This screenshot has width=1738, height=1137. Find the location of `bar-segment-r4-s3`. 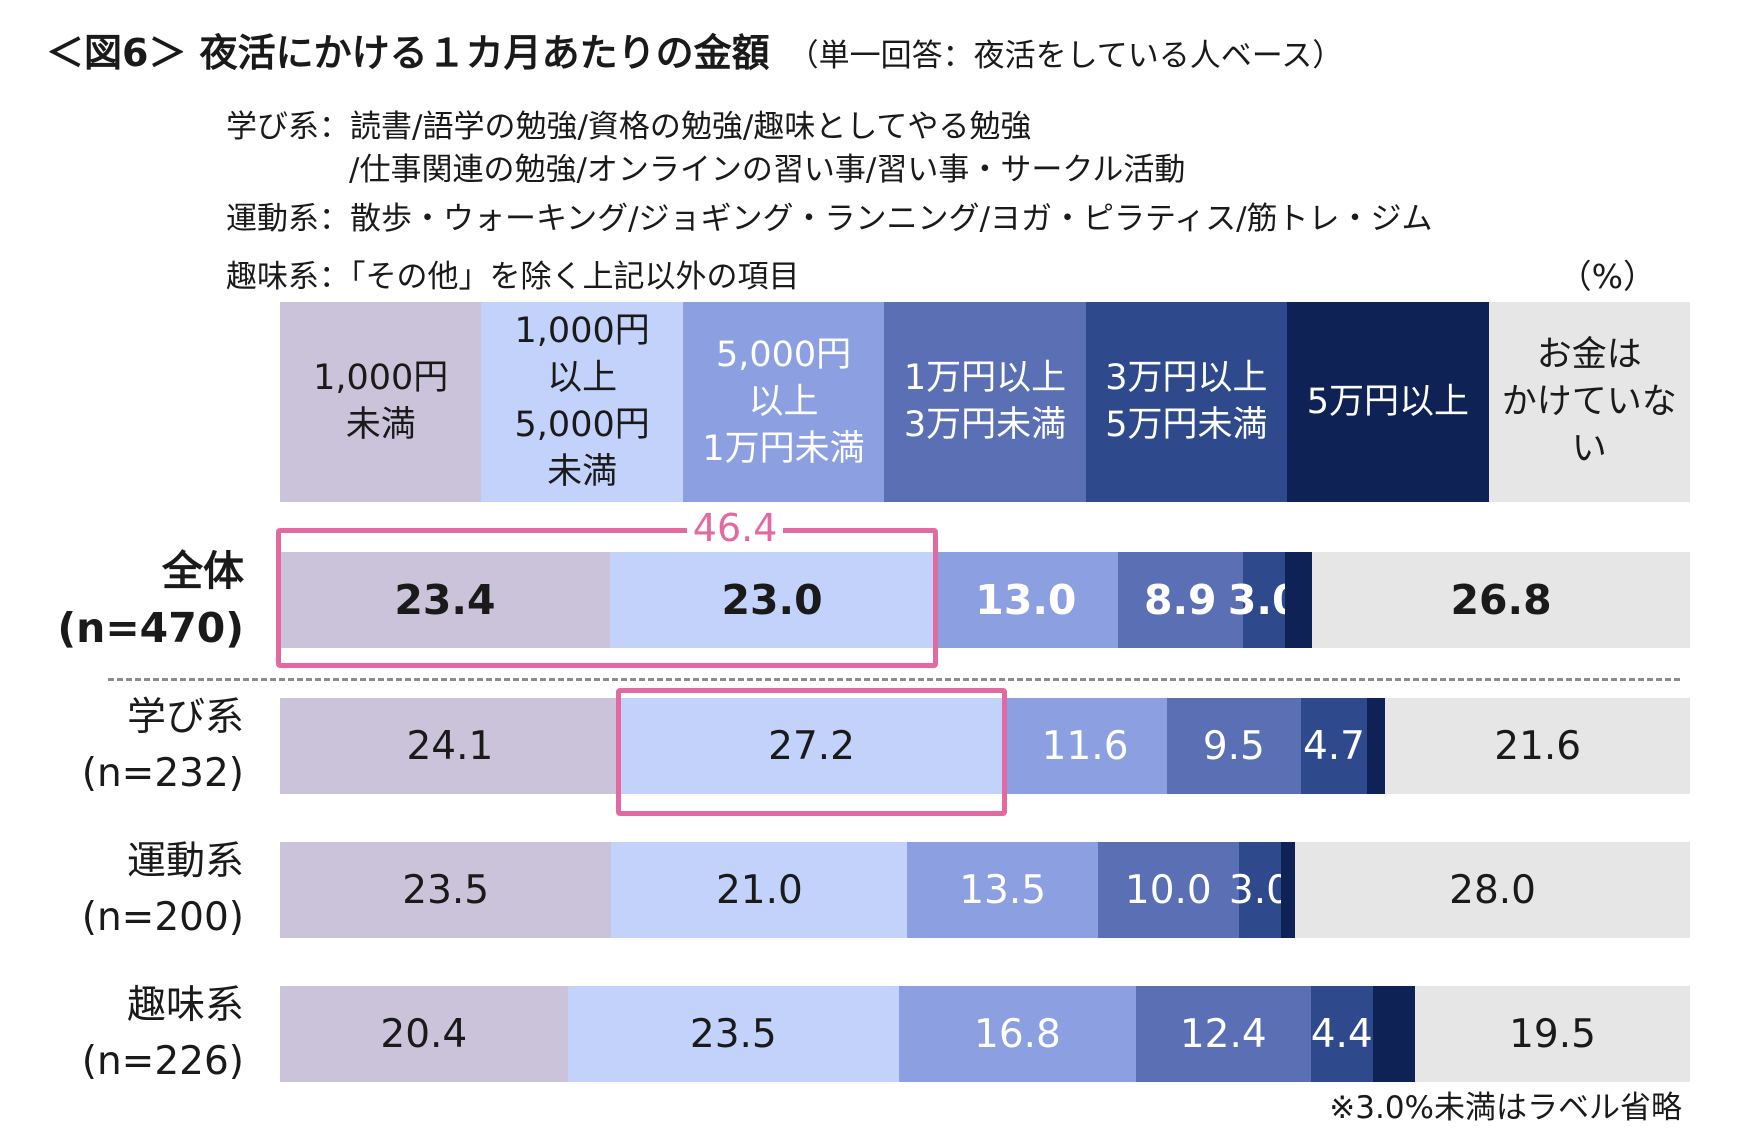

bar-segment-r4-s3 is located at coordinates (1017, 1034).